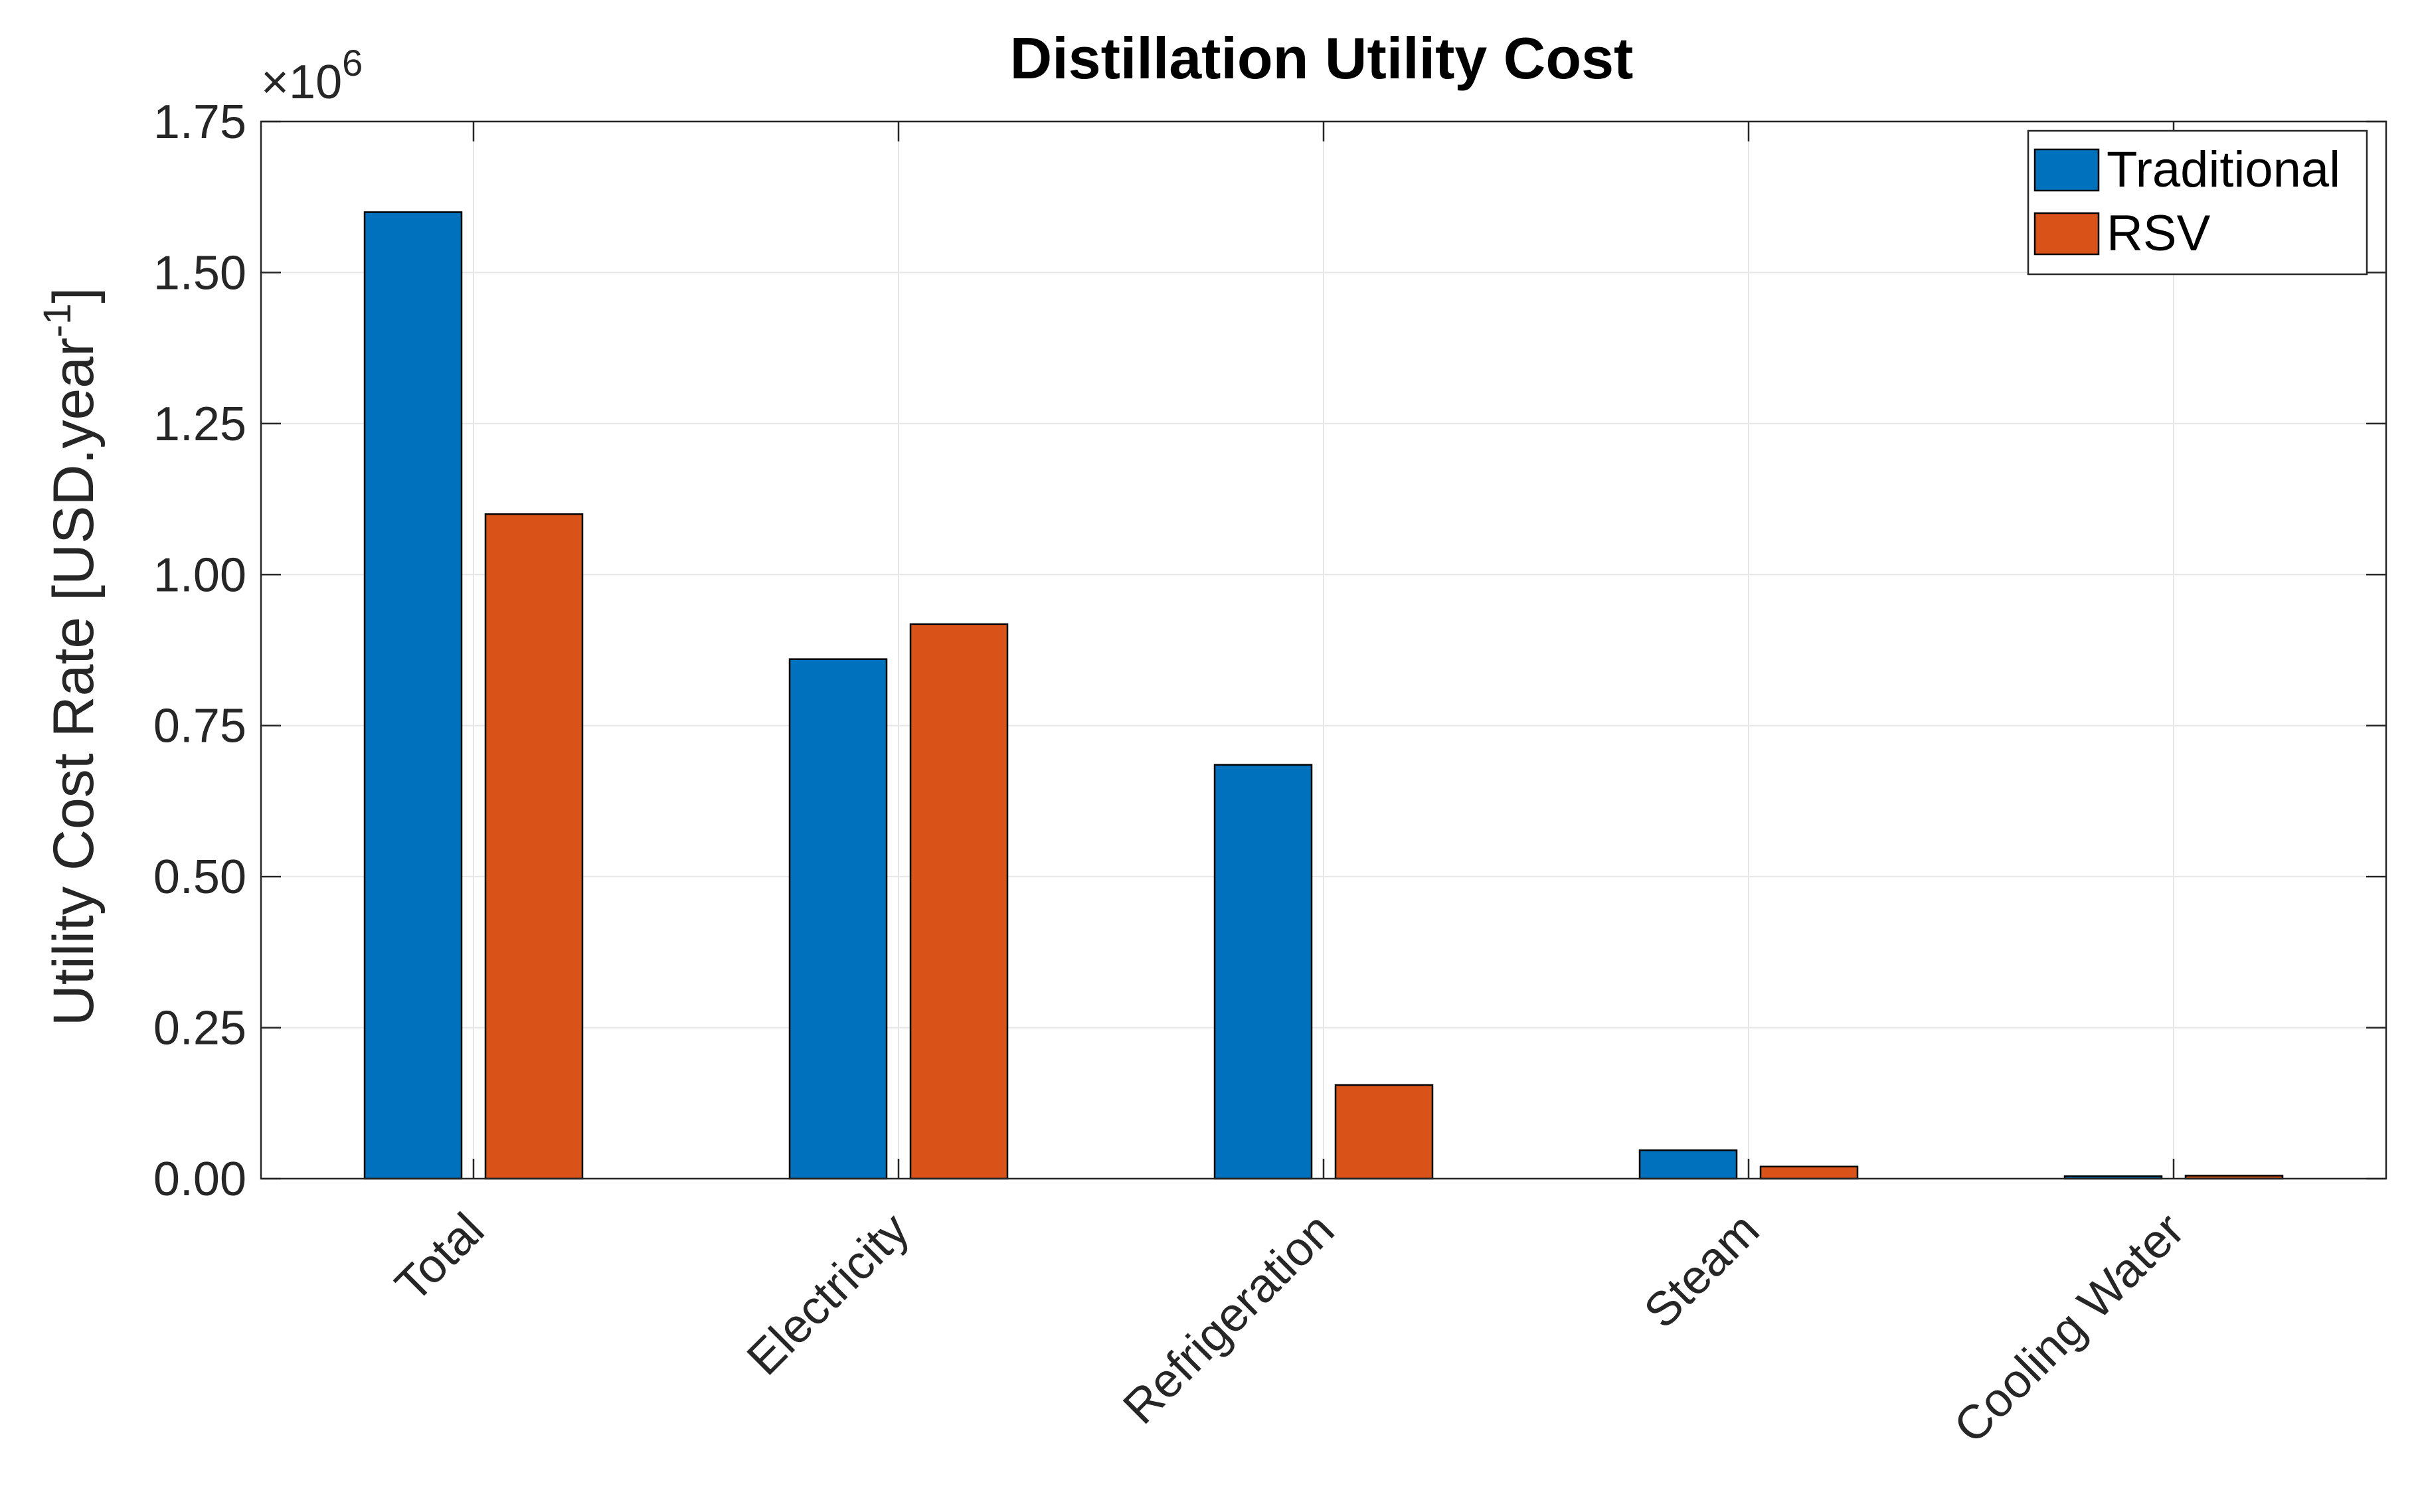 This screenshot has width=2418, height=1512. I want to click on bar-rsv-steam, so click(1809, 1173).